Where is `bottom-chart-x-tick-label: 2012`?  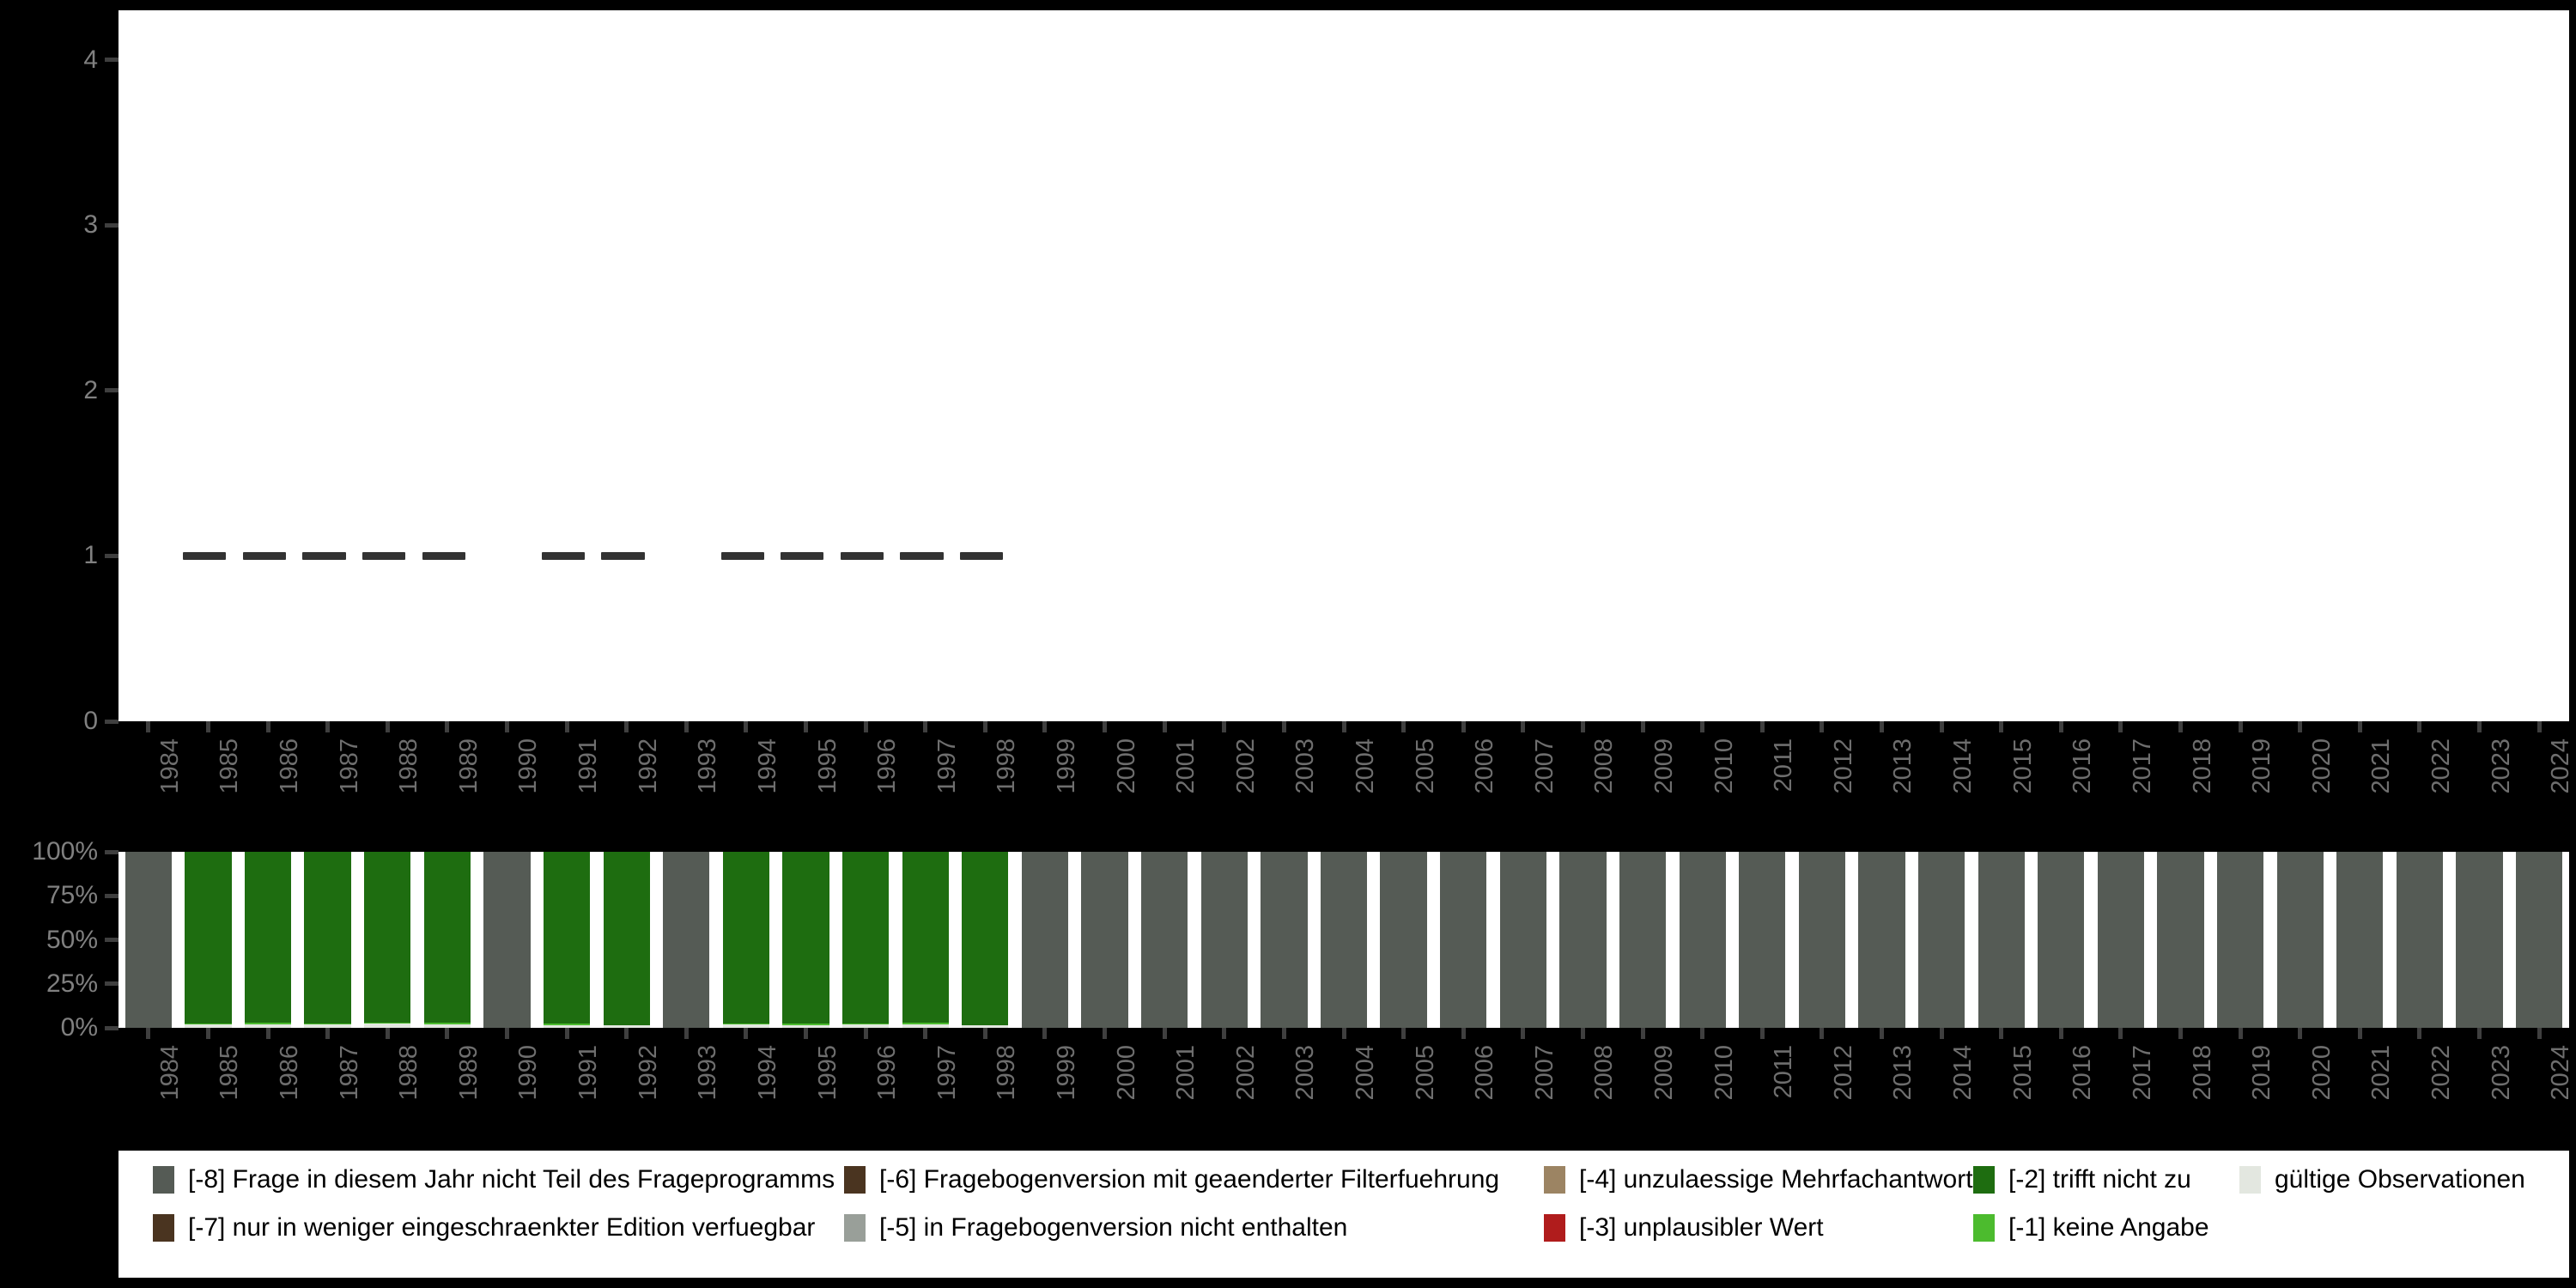
bottom-chart-x-tick-label: 2012 is located at coordinates (1843, 1073).